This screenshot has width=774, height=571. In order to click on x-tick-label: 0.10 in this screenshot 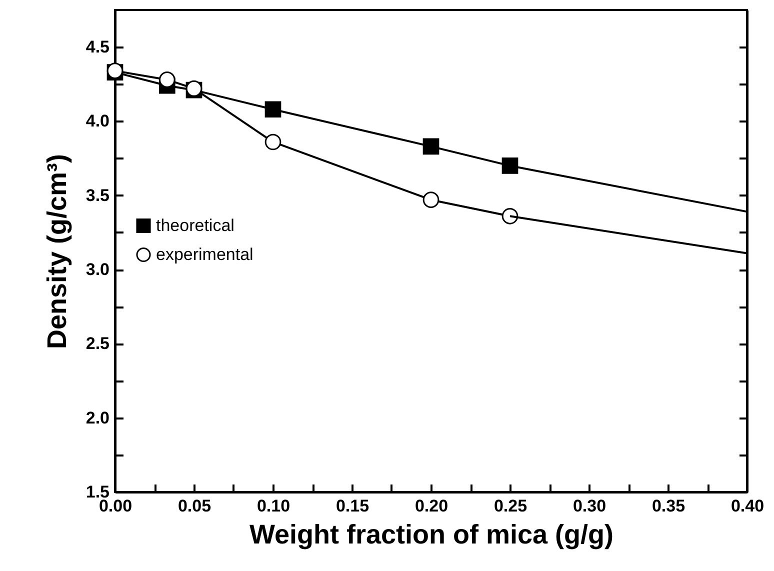, I will do `click(273, 506)`.